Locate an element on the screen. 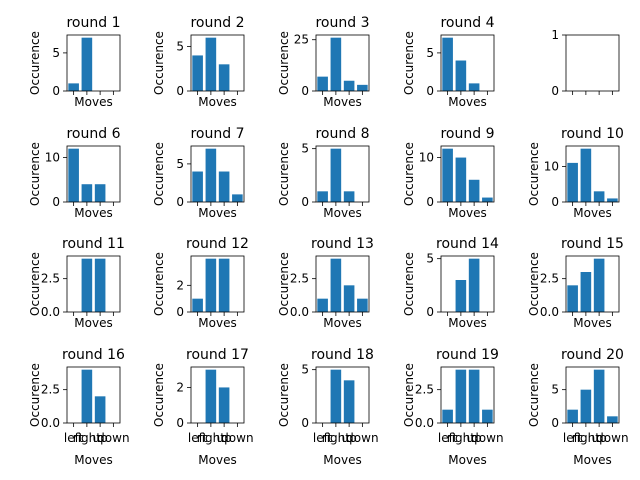 This screenshot has width=640, height=480. subplot-title: round 17 is located at coordinates (217, 355).